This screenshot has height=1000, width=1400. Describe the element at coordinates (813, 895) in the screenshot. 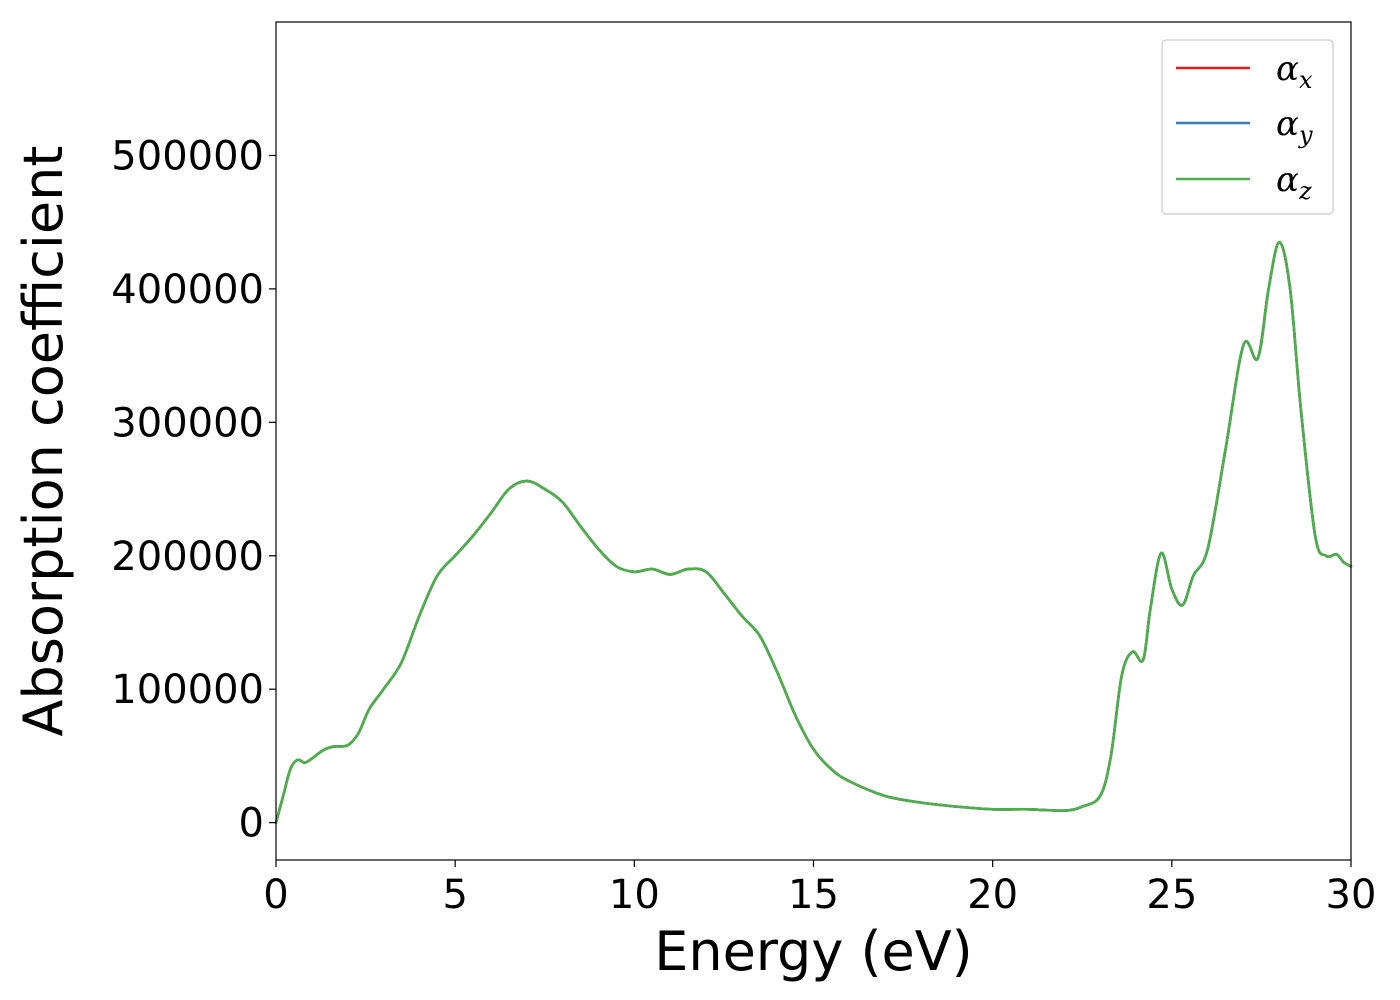

I see `x-tick-label: 15` at that location.